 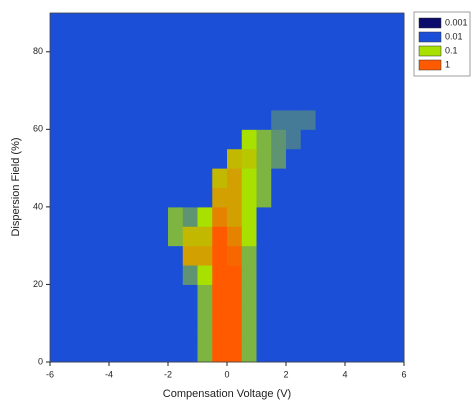 What do you see at coordinates (227, 394) in the screenshot?
I see `x-axis-label: Compensation Voltage (V)` at bounding box center [227, 394].